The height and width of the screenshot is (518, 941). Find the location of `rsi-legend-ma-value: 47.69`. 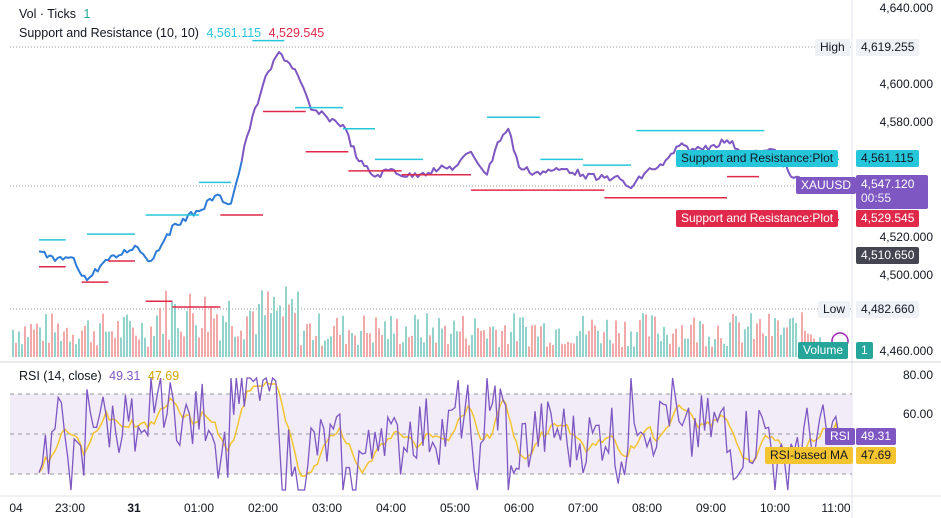

rsi-legend-ma-value: 47.69 is located at coordinates (163, 376).